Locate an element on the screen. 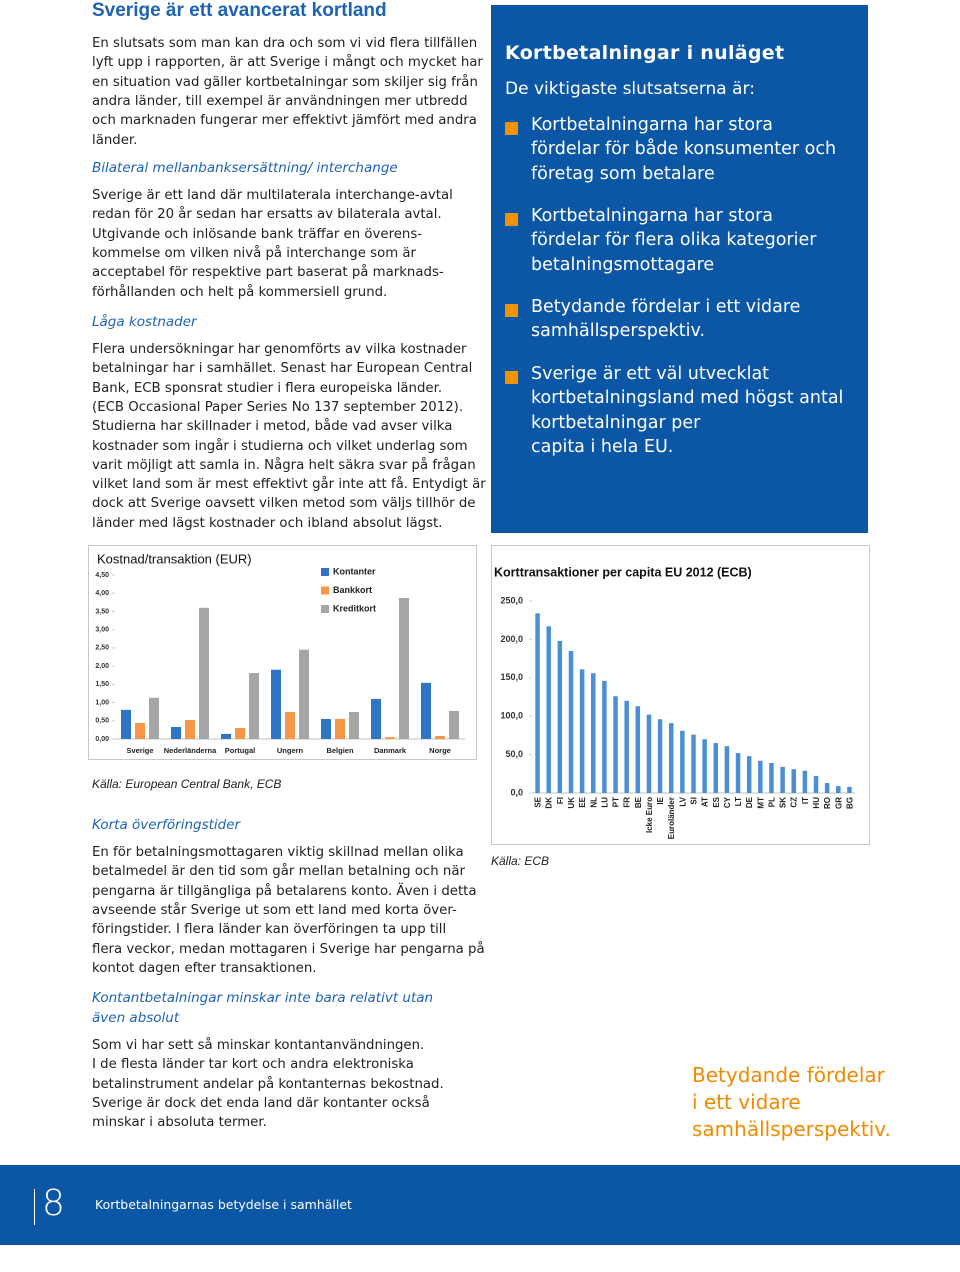 The image size is (960, 1272). x-tick-label: CZ is located at coordinates (794, 802).